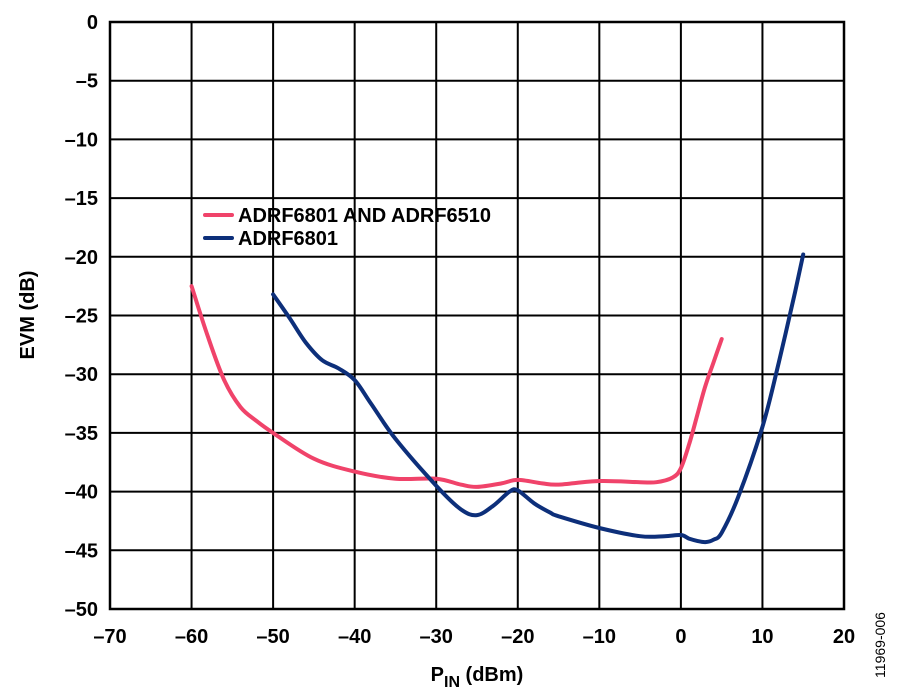 The width and height of the screenshot is (900, 699). What do you see at coordinates (347, 227) in the screenshot?
I see `legend: ADRF6801 AND ADRF6510 ADRF6801` at bounding box center [347, 227].